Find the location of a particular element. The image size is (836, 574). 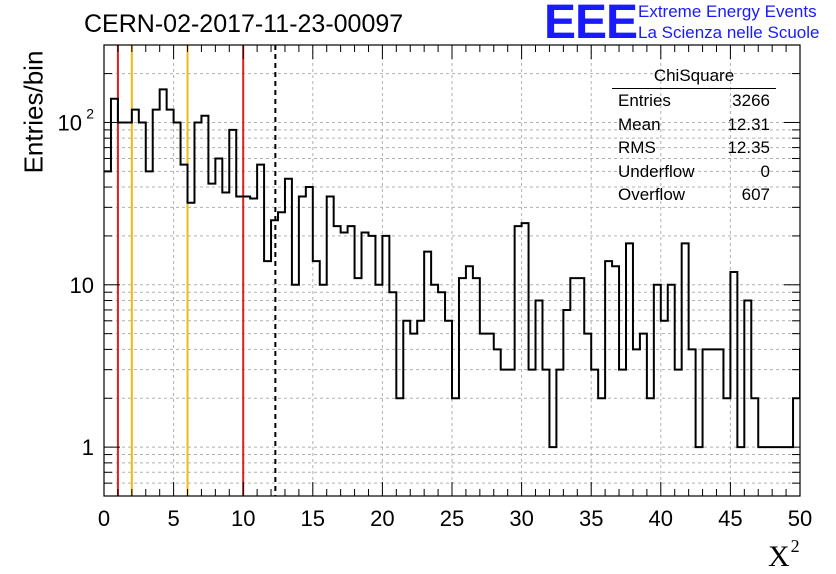

x-tick-label: 15 is located at coordinates (313, 518).